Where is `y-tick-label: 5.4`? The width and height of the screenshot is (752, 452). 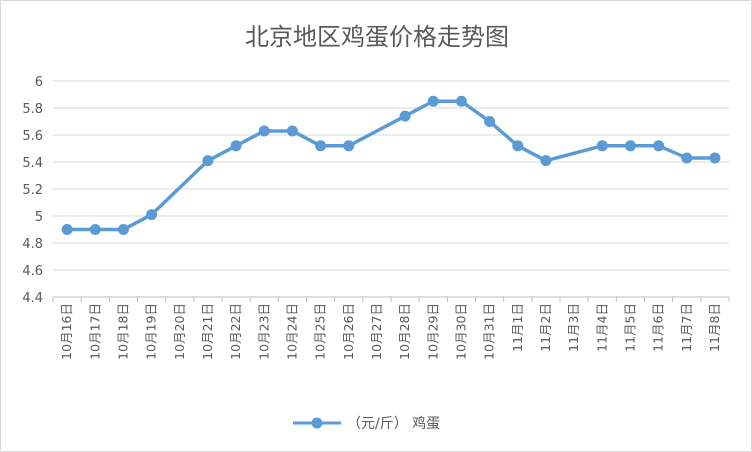
y-tick-label: 5.4 is located at coordinates (32, 163).